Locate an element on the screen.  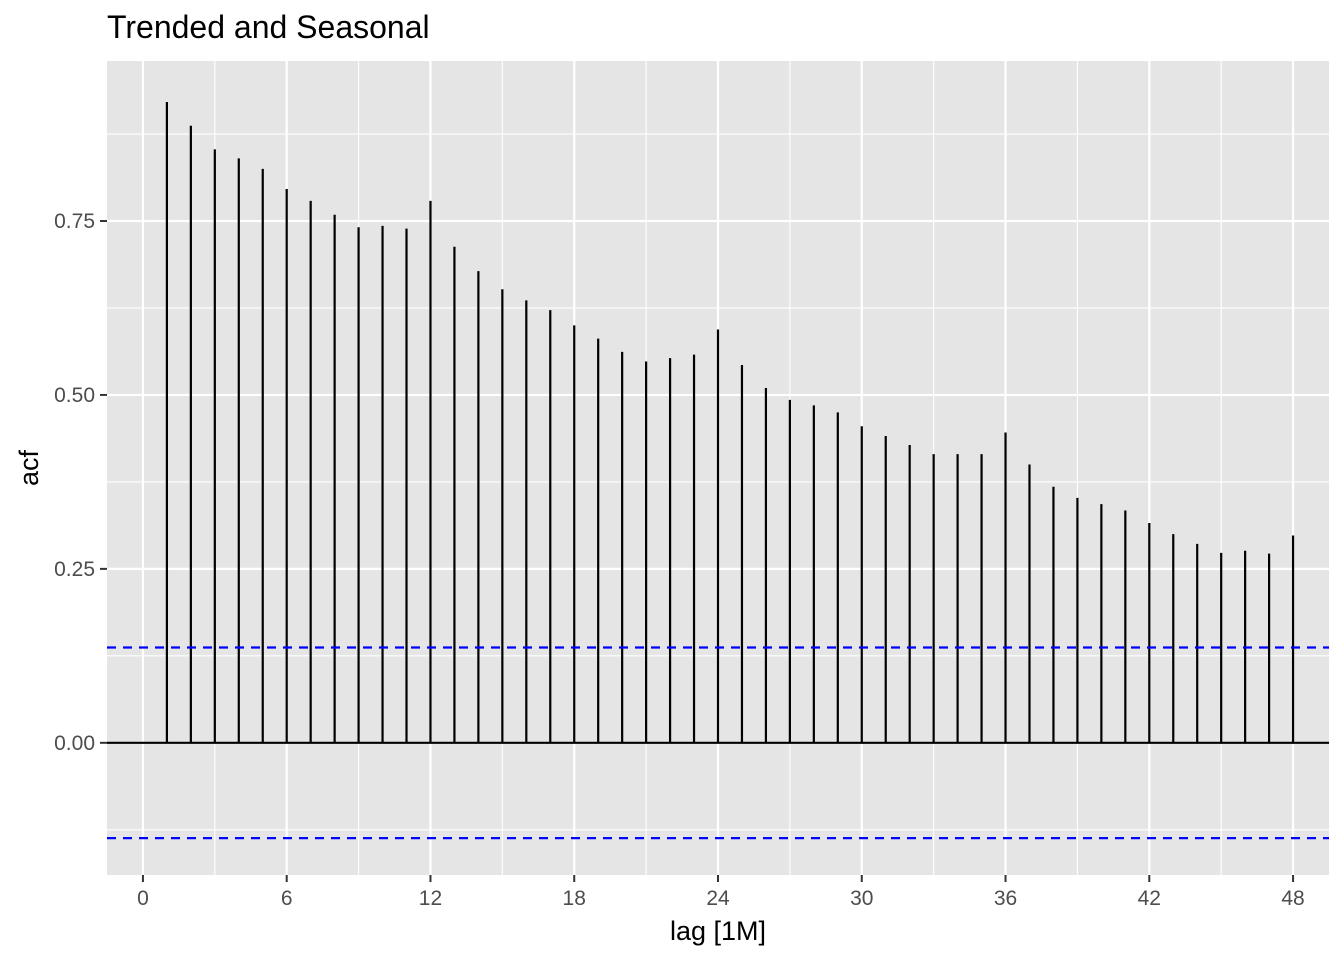
y-tick-label: 0.25 is located at coordinates (74, 569).